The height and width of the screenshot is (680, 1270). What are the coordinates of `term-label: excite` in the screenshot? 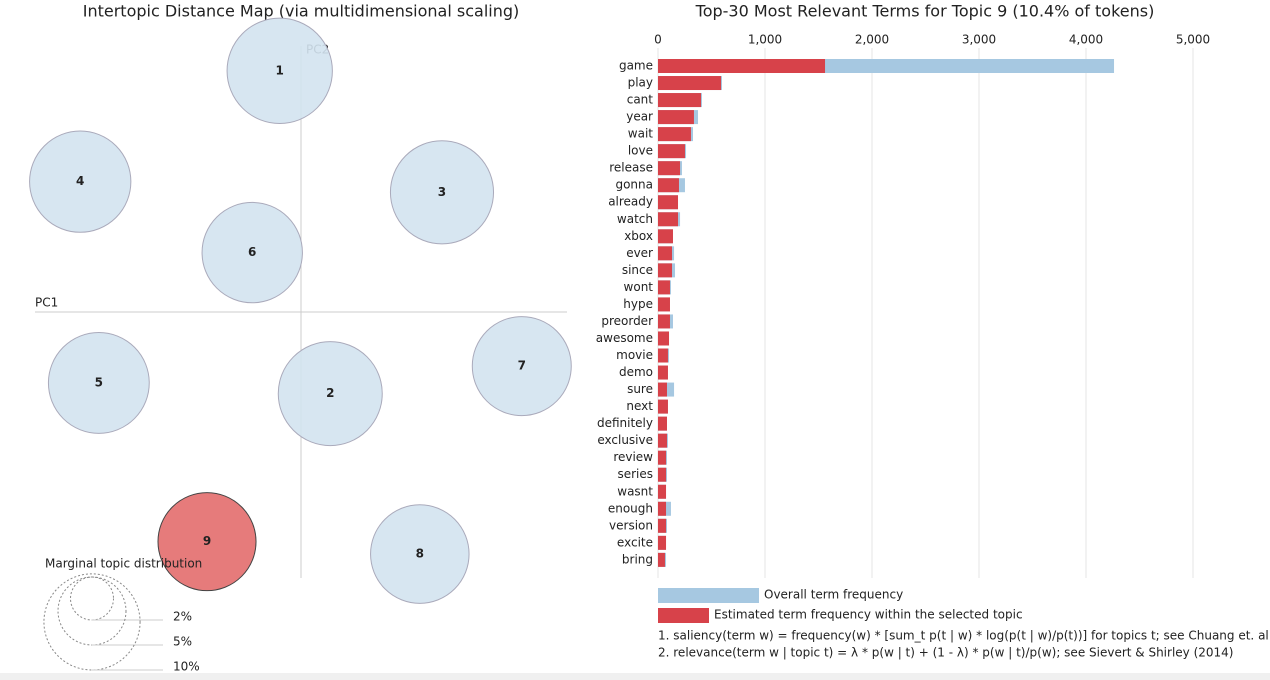 It's located at (635, 542).